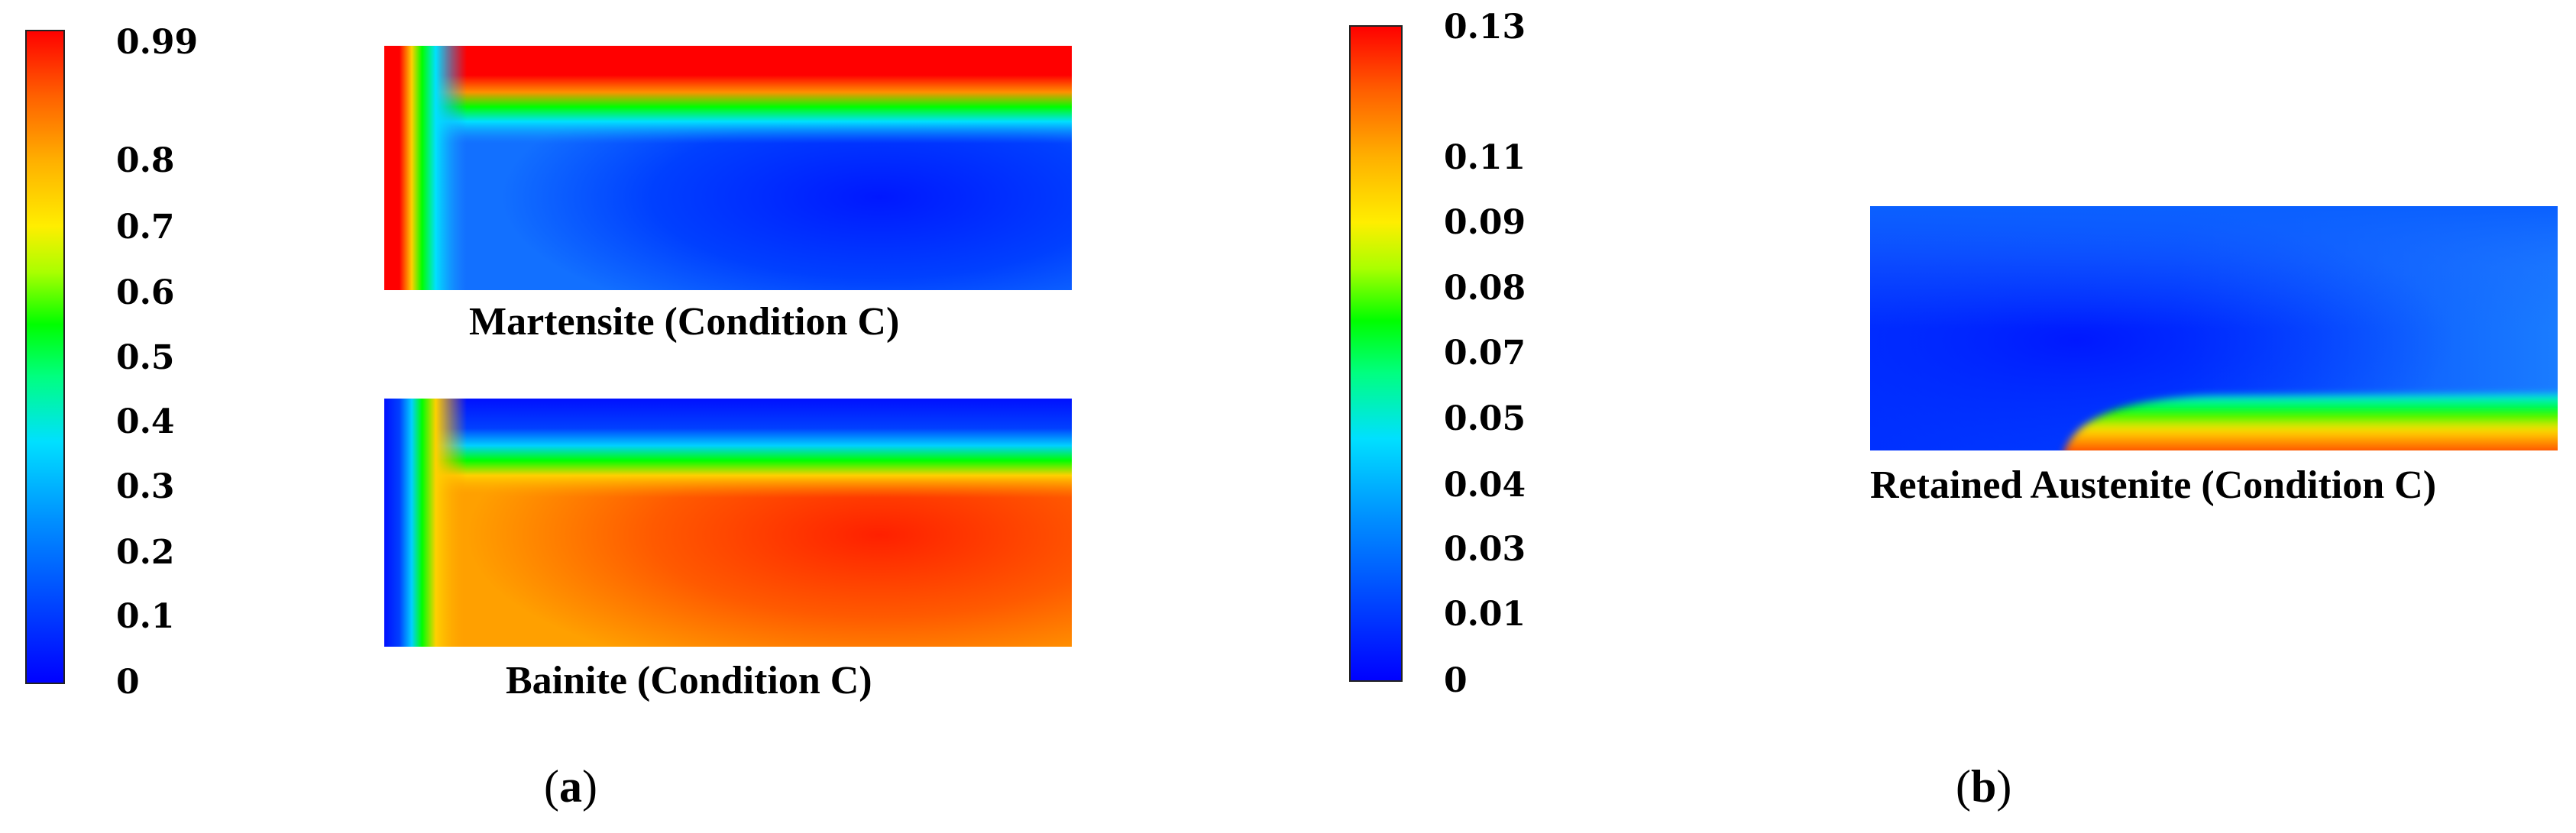 This screenshot has height=833, width=2576. What do you see at coordinates (728, 523) in the screenshot?
I see `bainite-contour-map` at bounding box center [728, 523].